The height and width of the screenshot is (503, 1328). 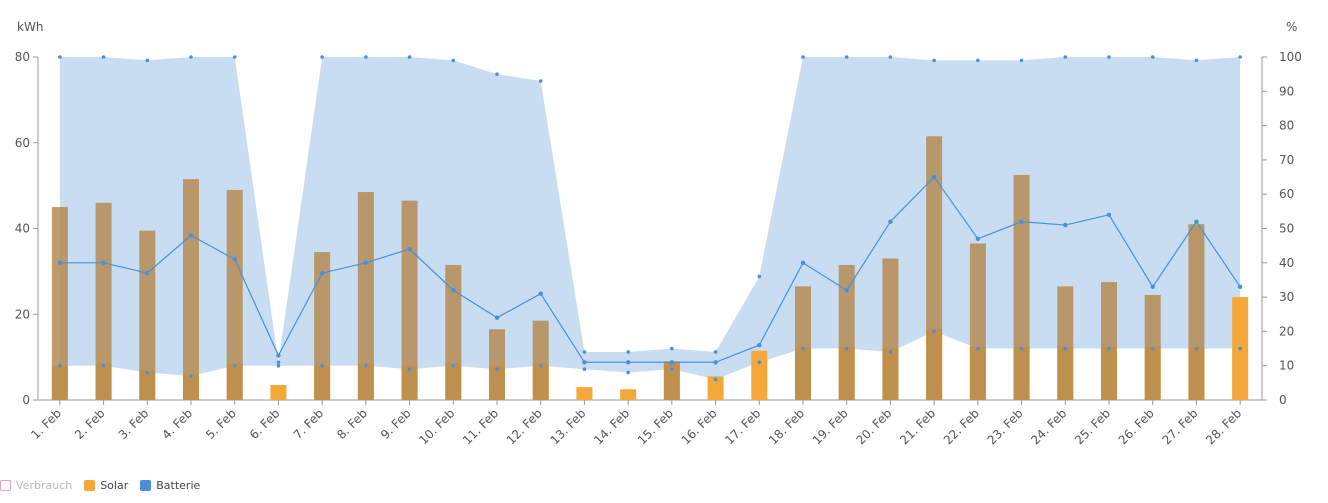 What do you see at coordinates (1136, 426) in the screenshot?
I see `x-axis-tick-label: 26. Feb` at bounding box center [1136, 426].